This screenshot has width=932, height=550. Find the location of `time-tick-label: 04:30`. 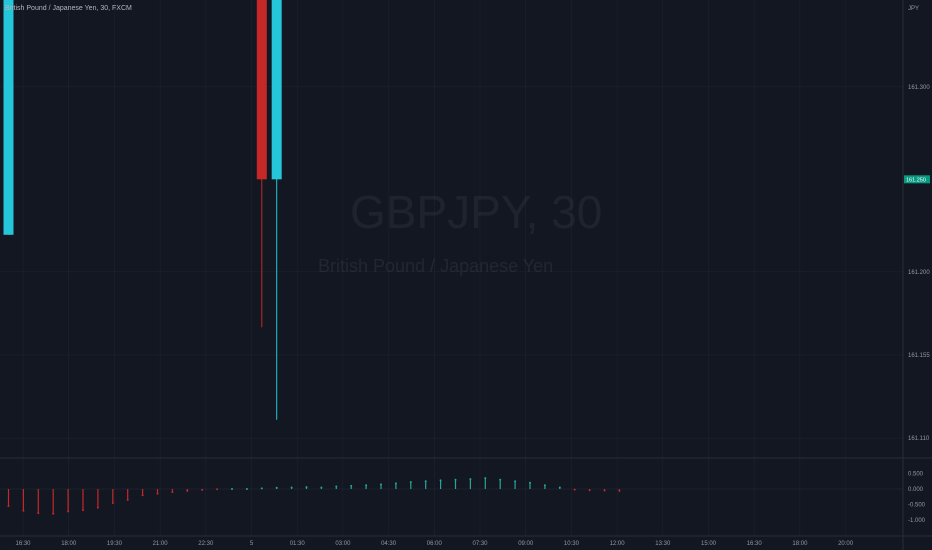

time-tick-label: 04:30 is located at coordinates (389, 544).